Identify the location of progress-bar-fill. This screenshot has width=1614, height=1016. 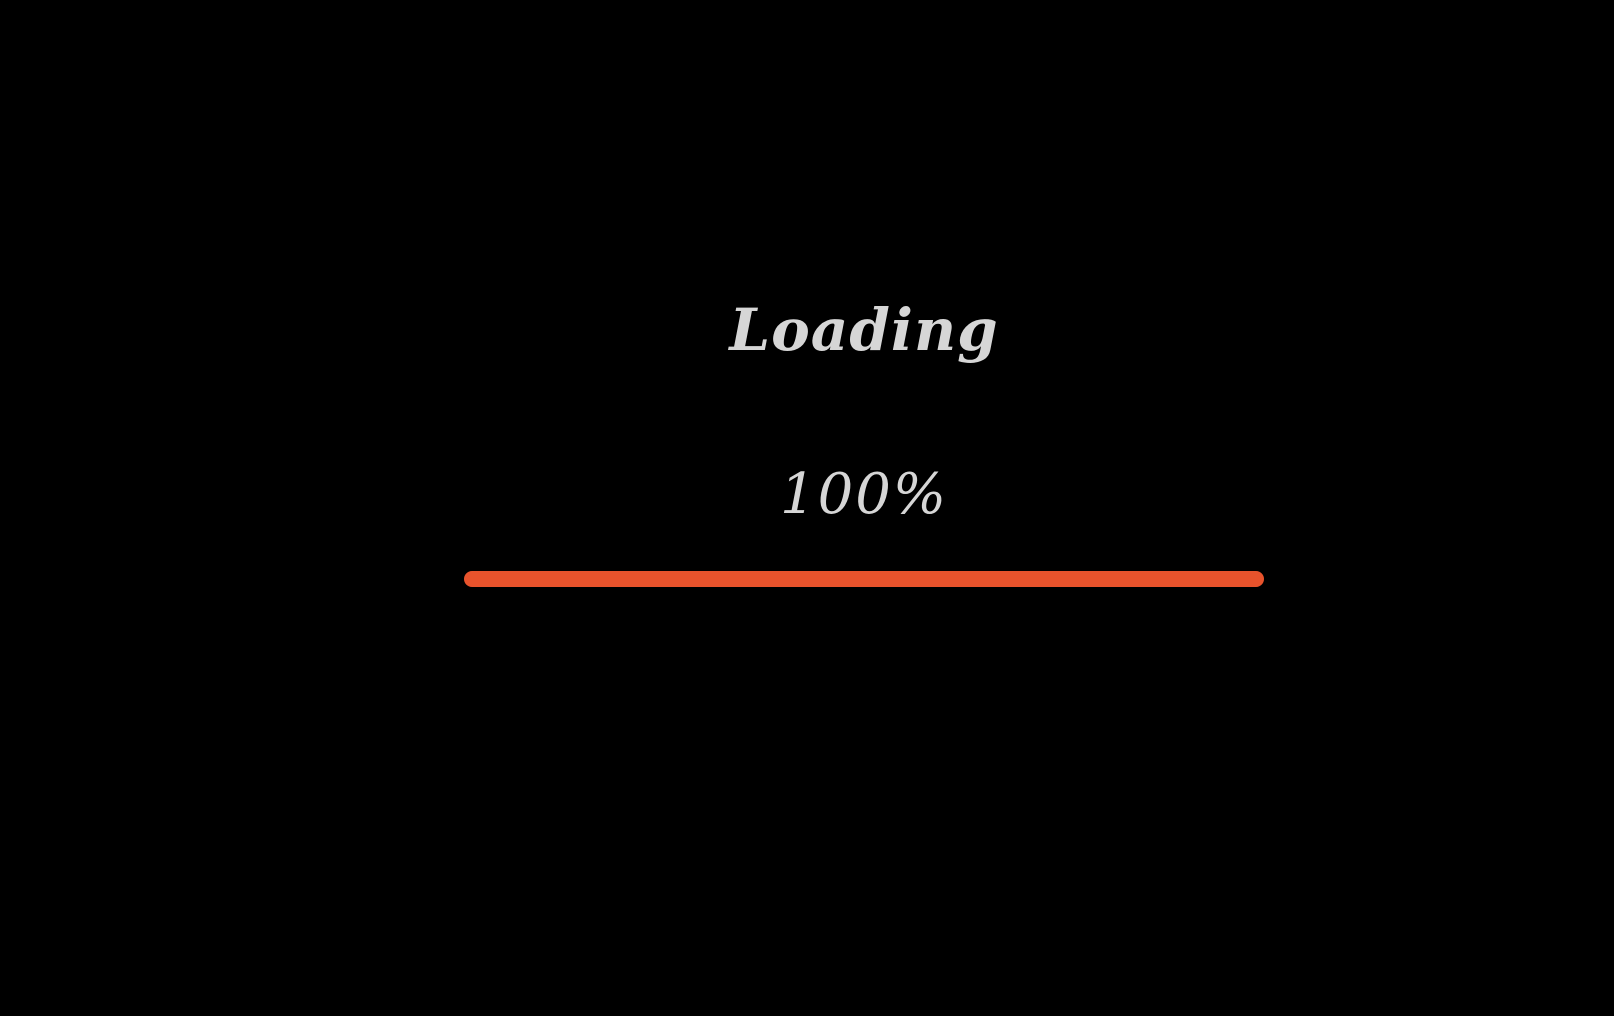
(864, 579).